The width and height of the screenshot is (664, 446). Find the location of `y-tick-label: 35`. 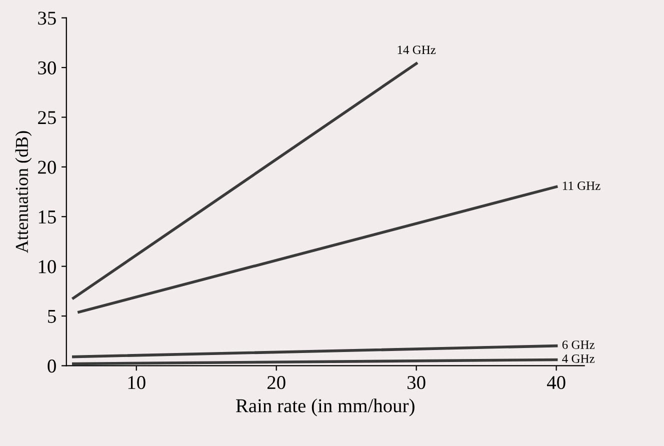

y-tick-label: 35 is located at coordinates (47, 18).